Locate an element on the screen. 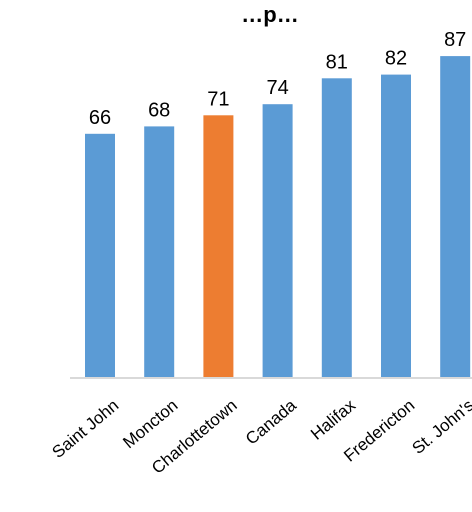 Image resolution: width=472 pixels, height=512 pixels. data-label-st-john-s: 87 is located at coordinates (455, 40).